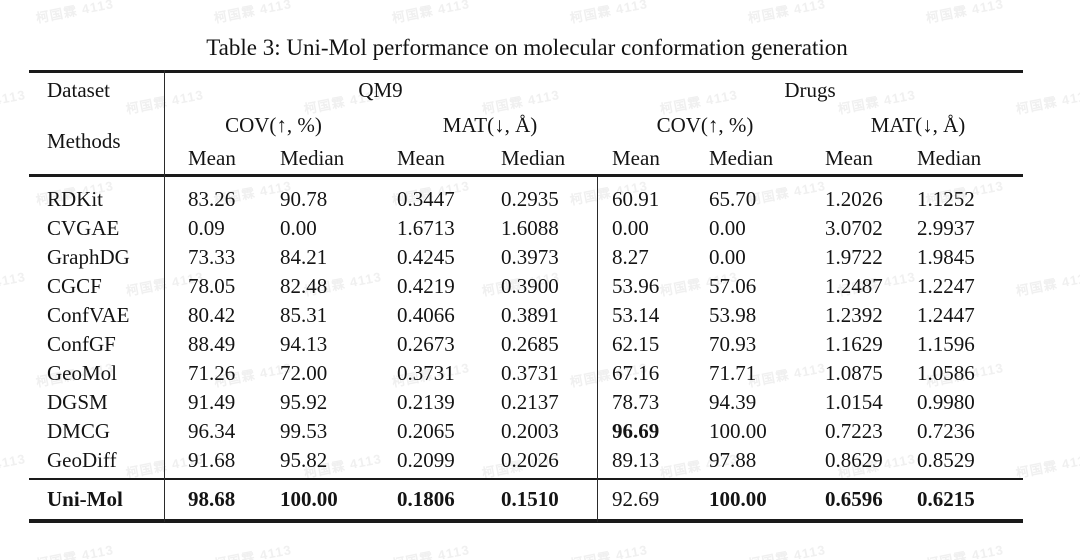 This screenshot has width=1080, height=560. I want to click on header-group-qm9: QM9, so click(380, 90).